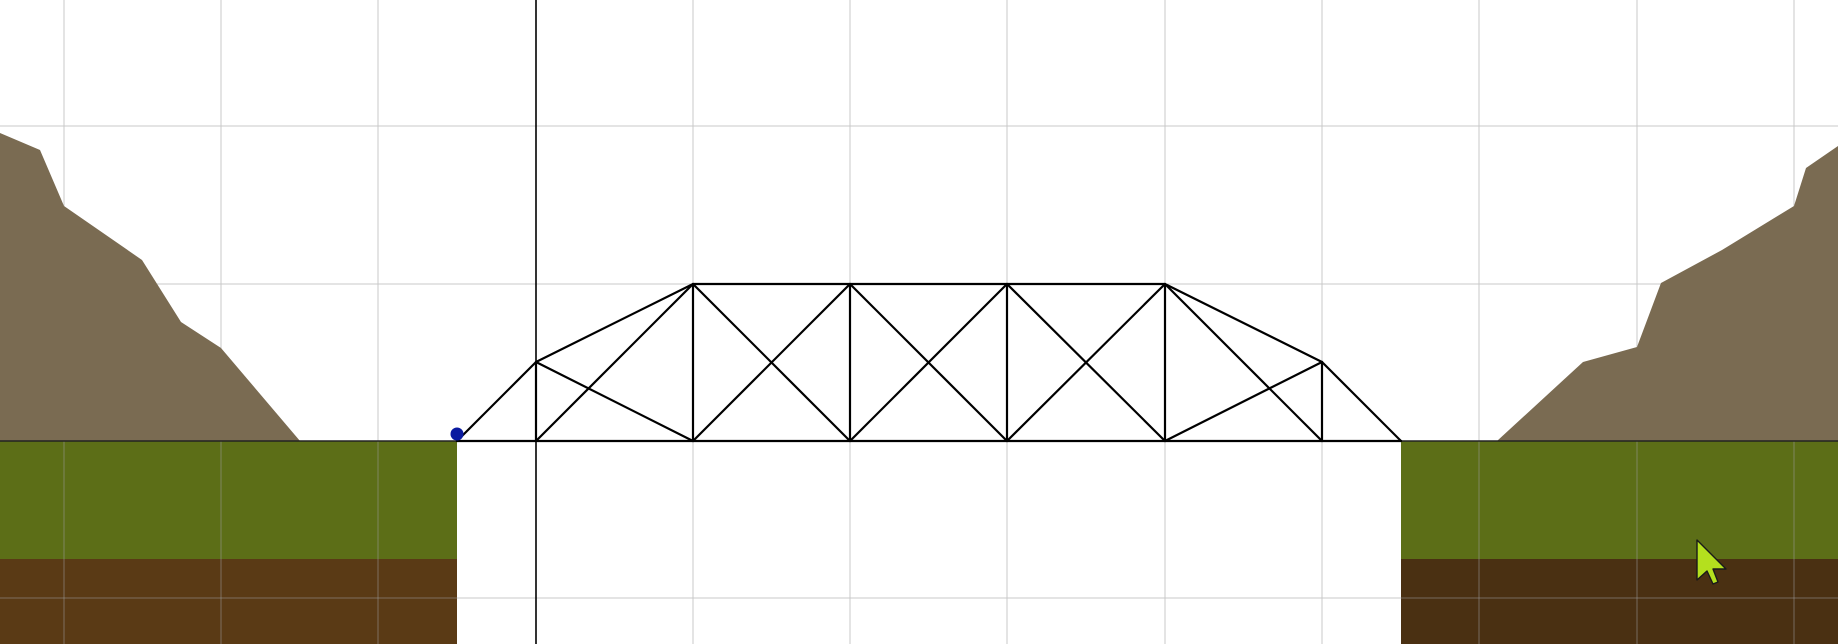 This screenshot has height=644, width=1838. What do you see at coordinates (1619, 500) in the screenshot?
I see `right-grass-bank` at bounding box center [1619, 500].